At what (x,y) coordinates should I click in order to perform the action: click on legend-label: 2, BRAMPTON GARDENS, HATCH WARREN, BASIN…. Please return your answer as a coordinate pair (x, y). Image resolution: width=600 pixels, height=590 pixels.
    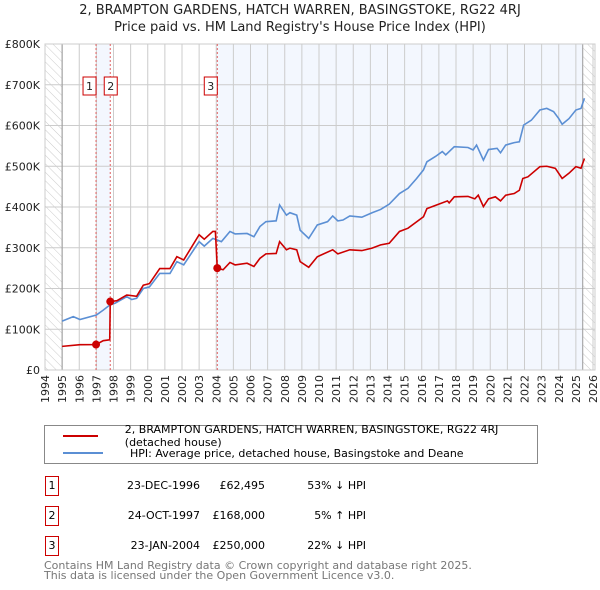
    Looking at the image, I should click on (311, 436).